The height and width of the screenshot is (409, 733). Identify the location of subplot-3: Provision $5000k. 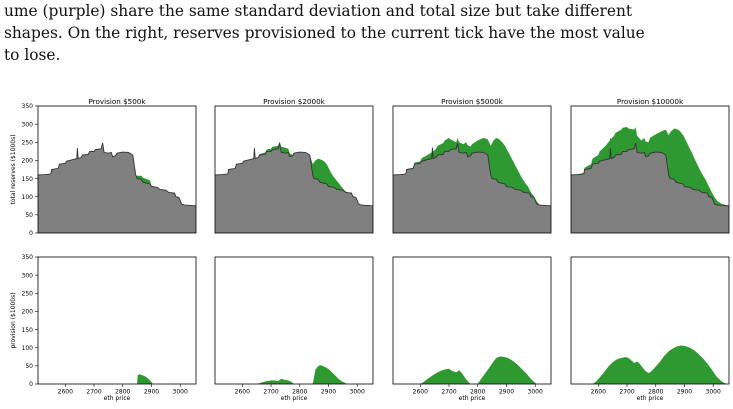
(472, 166).